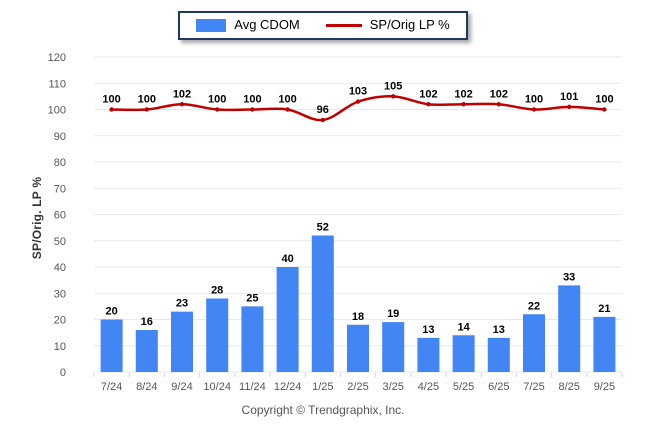 Image resolution: width=646 pixels, height=434 pixels. Describe the element at coordinates (147, 322) in the screenshot. I see `bar-value-label: 16` at that location.